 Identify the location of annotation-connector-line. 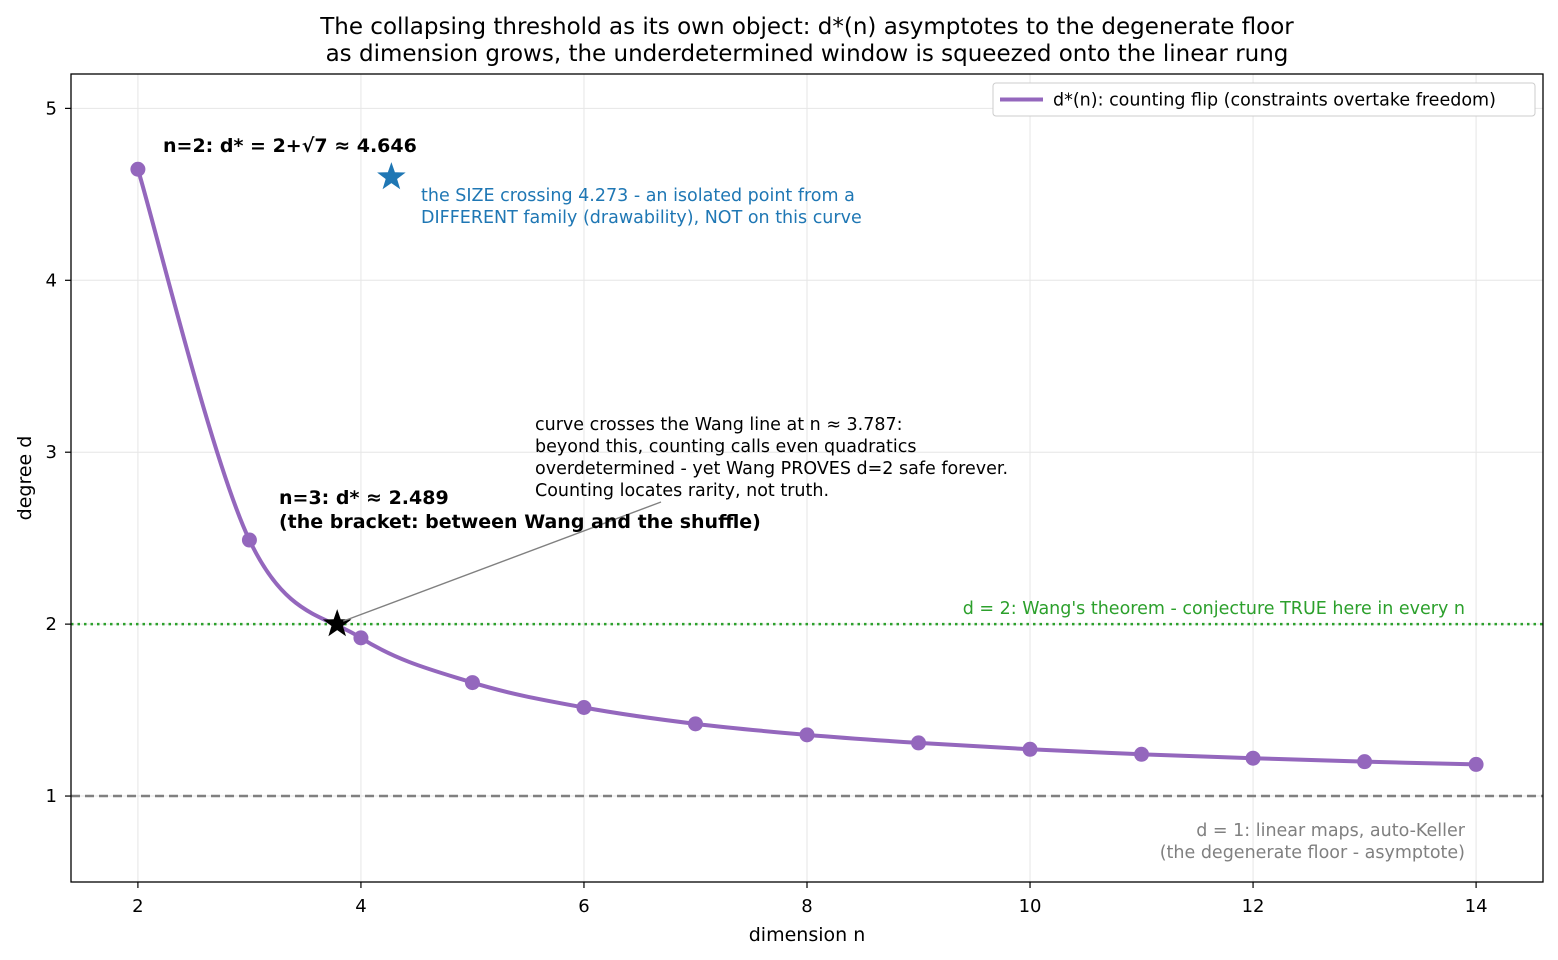
(502, 561).